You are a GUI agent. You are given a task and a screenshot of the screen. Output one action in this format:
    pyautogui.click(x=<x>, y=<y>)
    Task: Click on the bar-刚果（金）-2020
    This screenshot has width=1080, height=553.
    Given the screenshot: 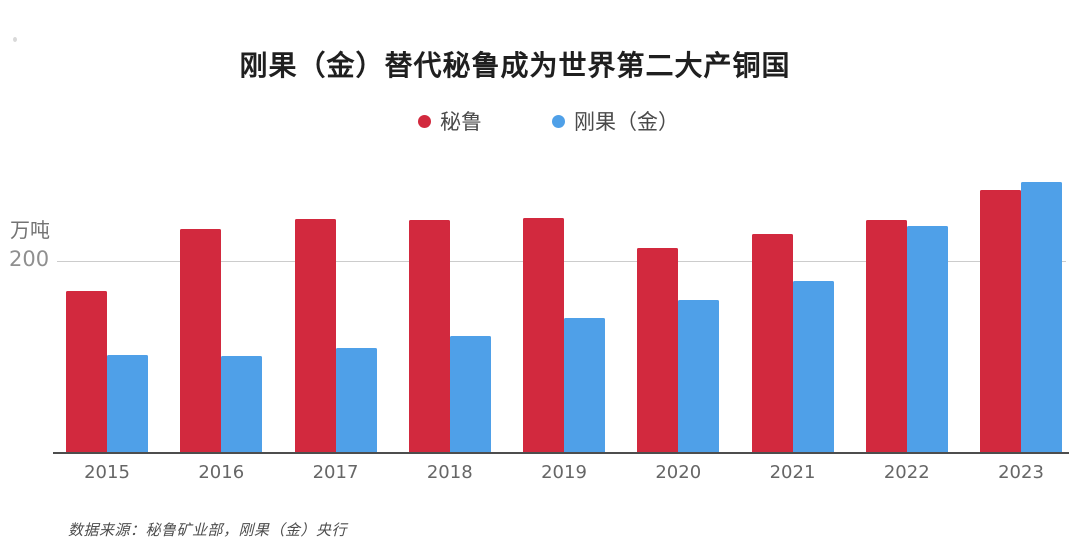 What is the action you would take?
    pyautogui.click(x=699, y=376)
    